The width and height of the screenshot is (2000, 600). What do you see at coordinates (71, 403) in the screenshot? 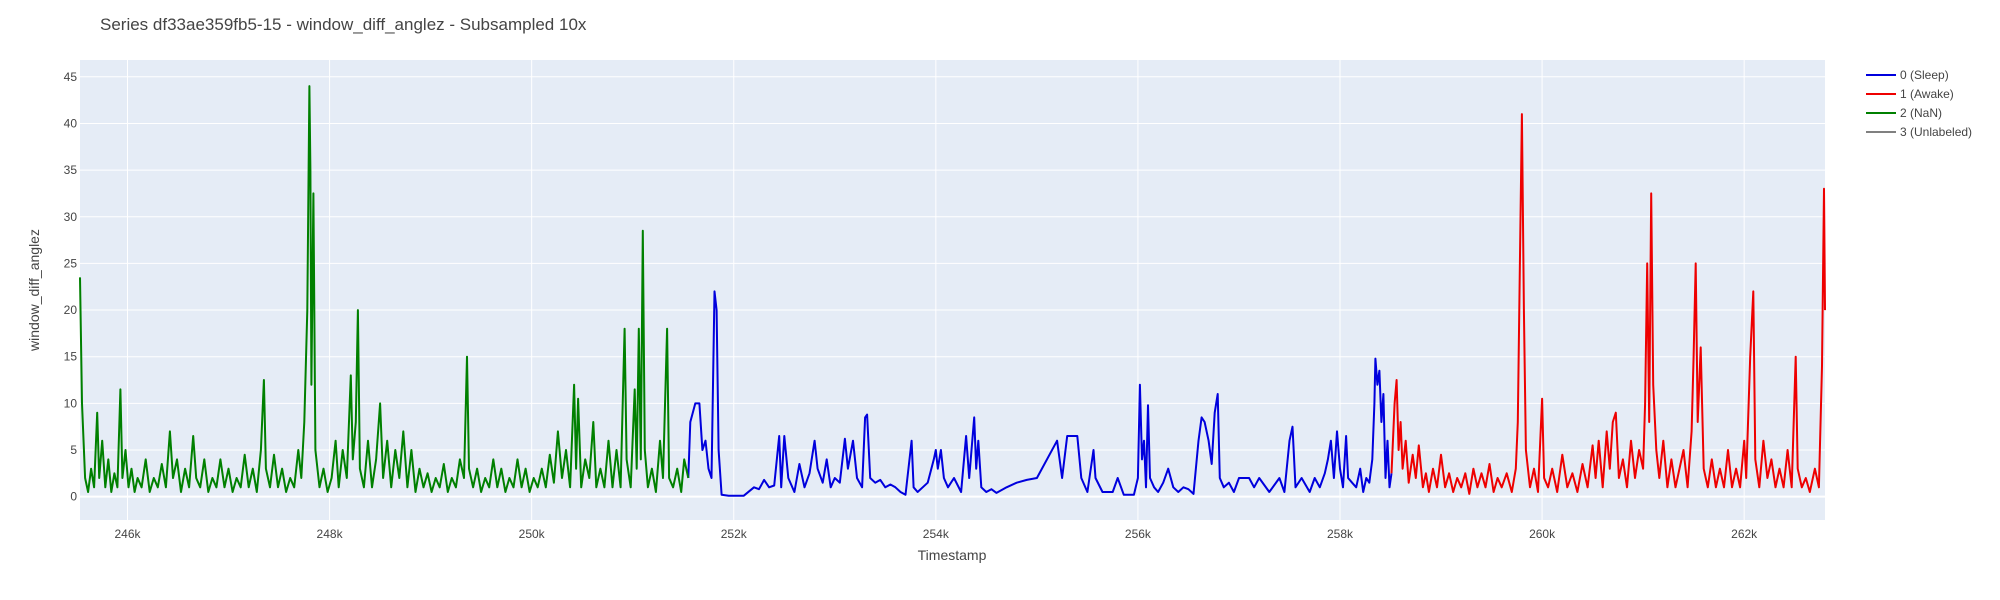
I see `y-tick-label: 10` at bounding box center [71, 403].